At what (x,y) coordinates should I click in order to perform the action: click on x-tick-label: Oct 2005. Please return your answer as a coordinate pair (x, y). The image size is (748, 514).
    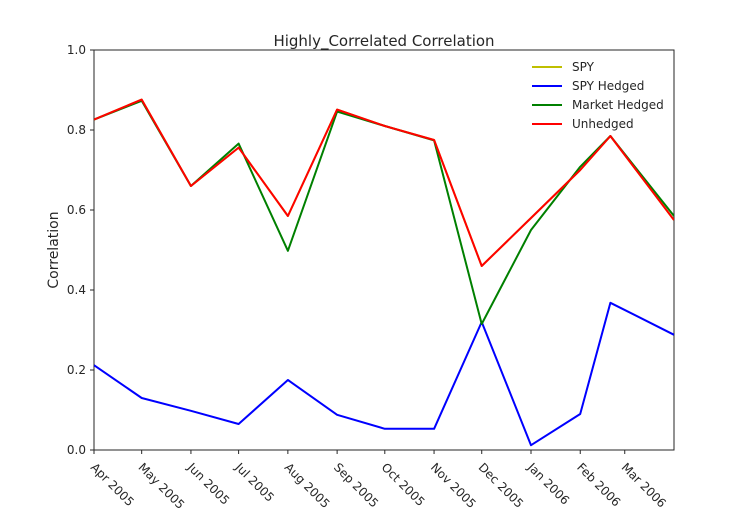
    Looking at the image, I should click on (403, 484).